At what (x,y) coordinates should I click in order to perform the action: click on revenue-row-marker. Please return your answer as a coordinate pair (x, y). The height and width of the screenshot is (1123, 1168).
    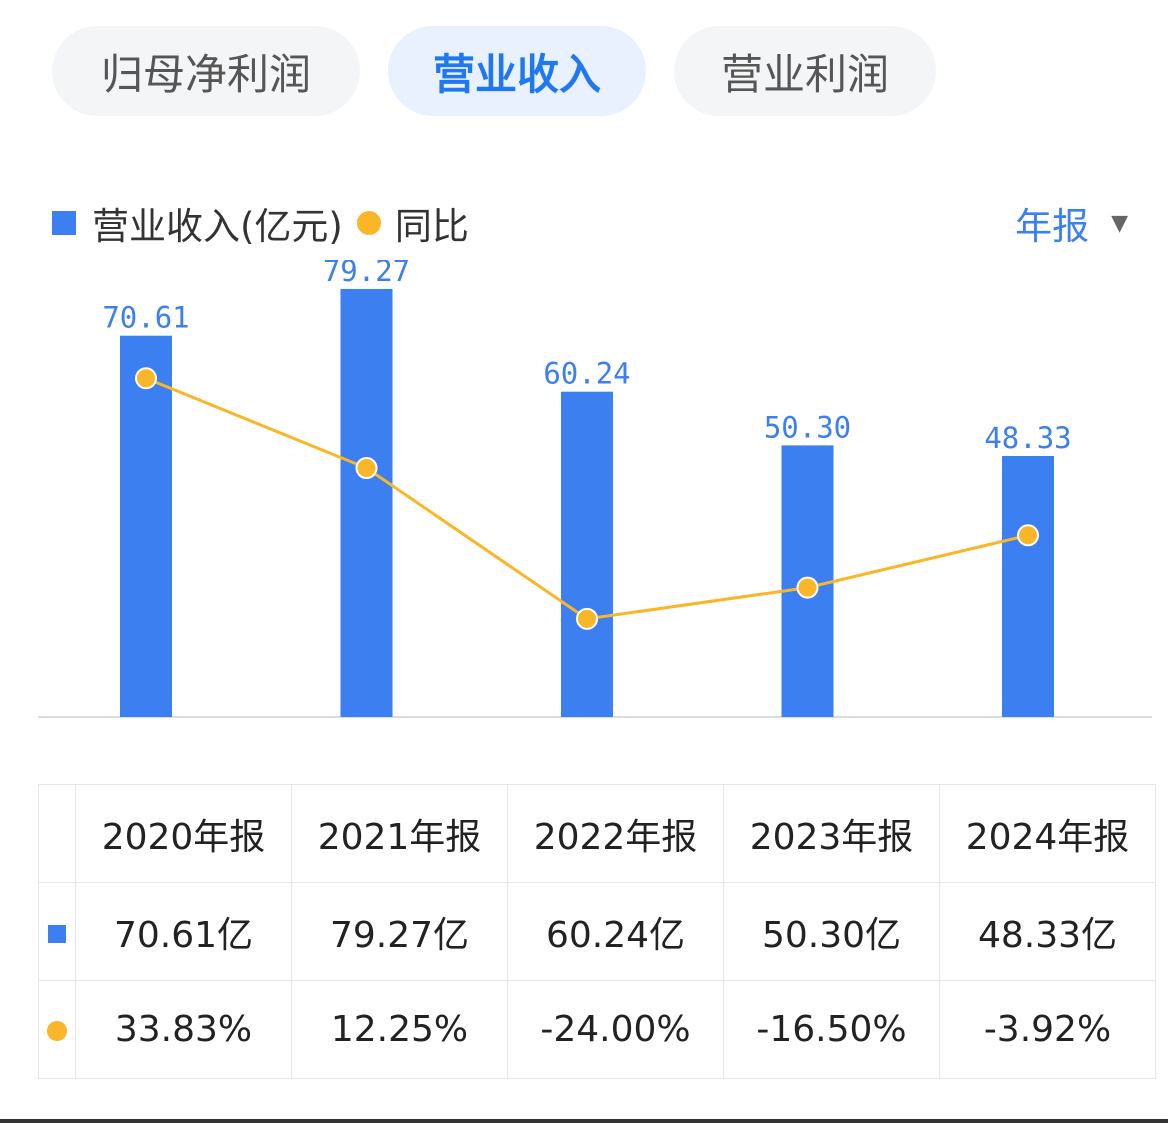
    Looking at the image, I should click on (57, 931).